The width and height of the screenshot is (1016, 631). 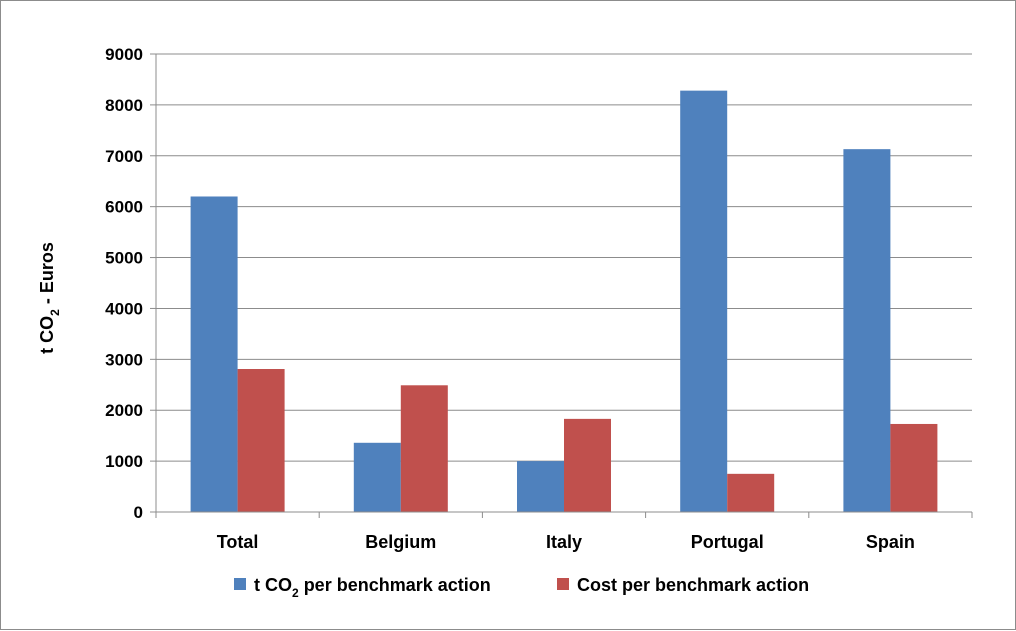 I want to click on legend-swatch-tco2, so click(x=240, y=584).